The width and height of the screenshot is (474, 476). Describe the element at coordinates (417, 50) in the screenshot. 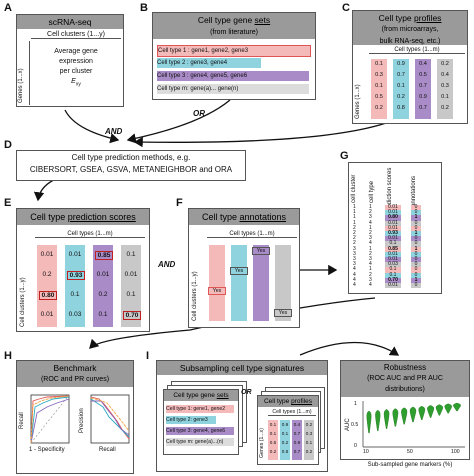

I see `panel-c-celltypes: Cell types (1...m)` at that location.